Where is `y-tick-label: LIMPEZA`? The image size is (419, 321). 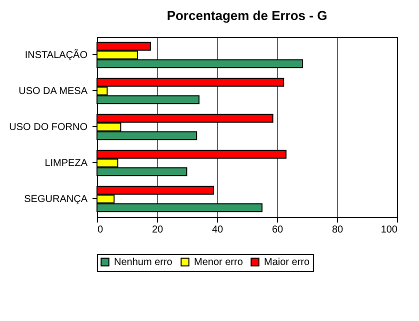
y-tick-label: LIMPEZA is located at coordinates (66, 163).